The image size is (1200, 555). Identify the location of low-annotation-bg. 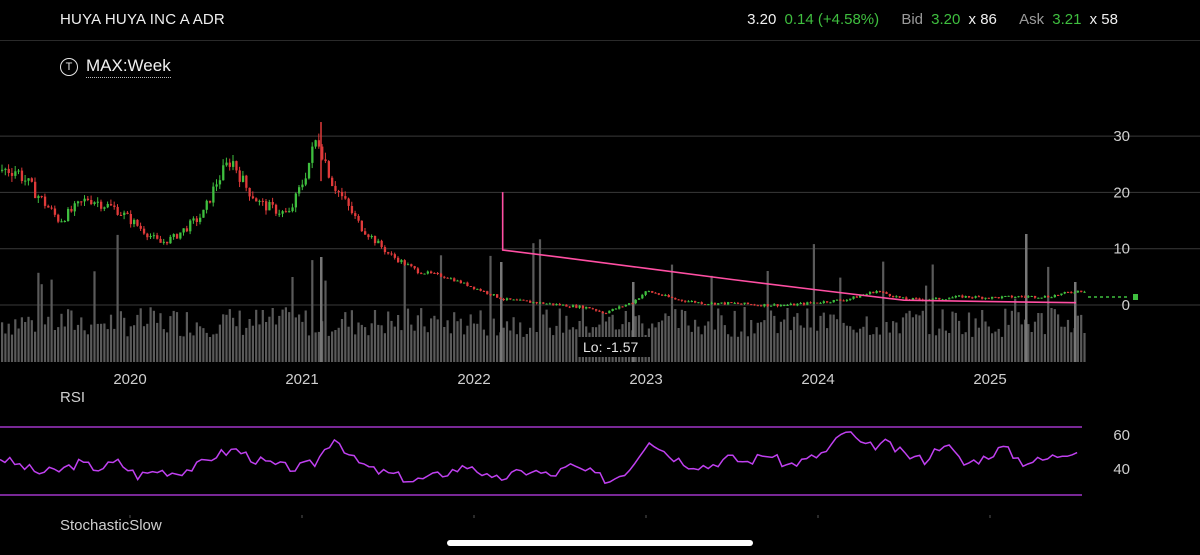
(614, 347).